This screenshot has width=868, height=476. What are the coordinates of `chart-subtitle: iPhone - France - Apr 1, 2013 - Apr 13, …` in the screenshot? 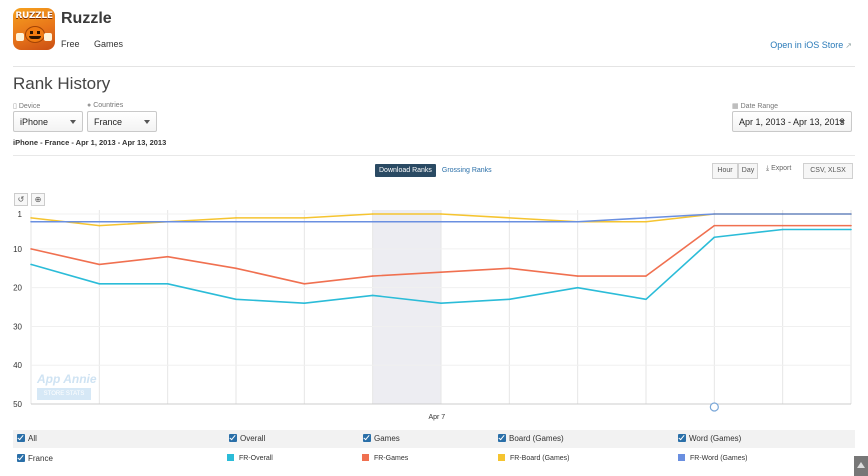 It's located at (90, 142).